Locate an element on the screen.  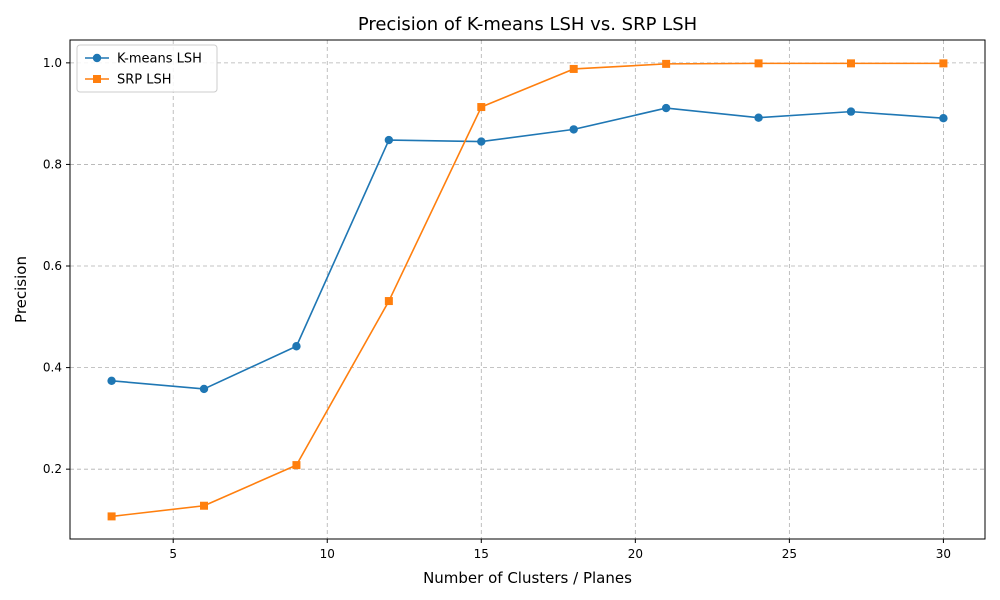
x-tick-label: 20 is located at coordinates (635, 554).